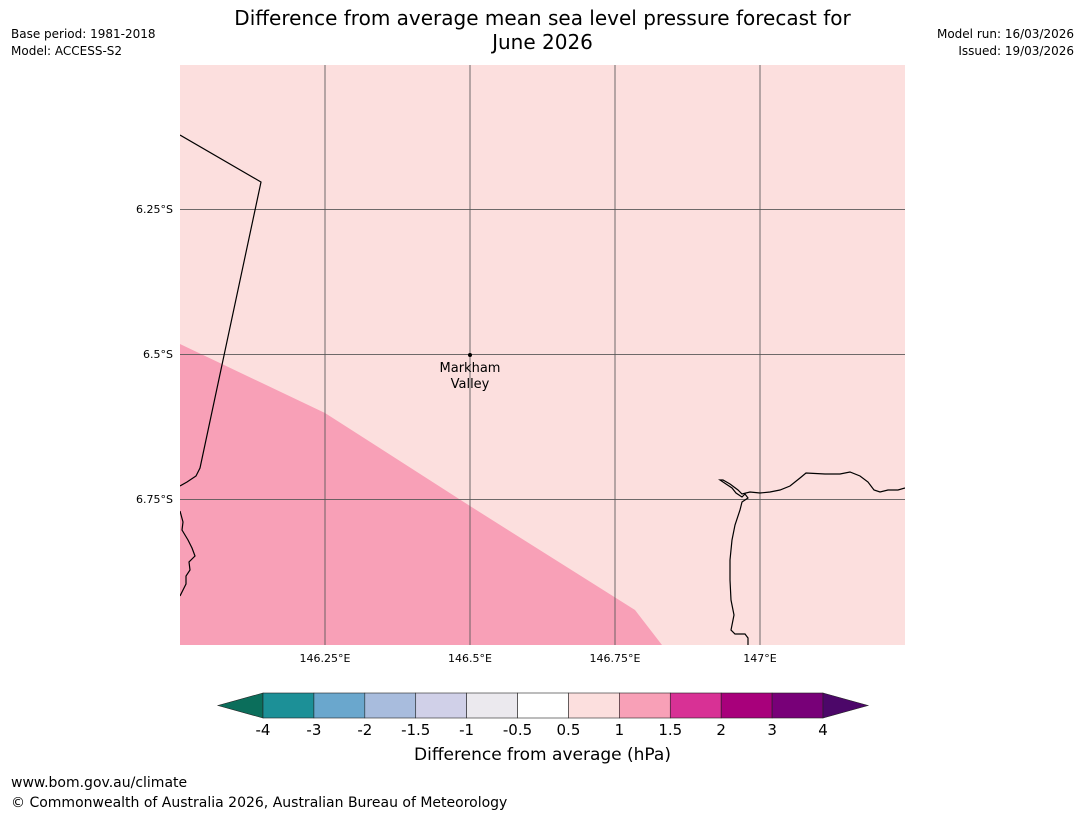 This screenshot has height=816, width=1085. I want to click on colorbar-tick-labels: -4 -3 -2 -1.5 -1 -0.5 0.5 1 1.5 2 3 4, so click(542, 730).